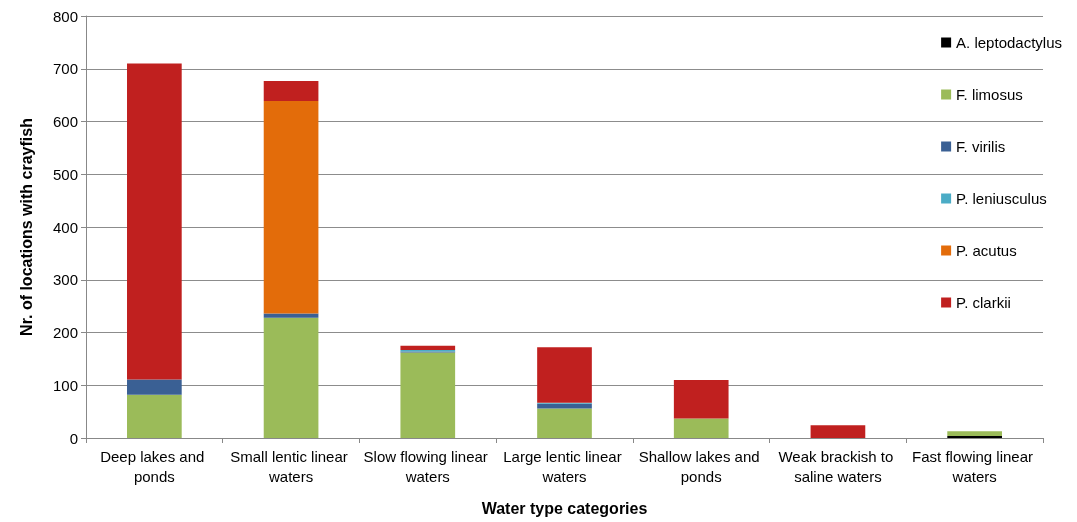 The height and width of the screenshot is (522, 1077). Describe the element at coordinates (986, 250) in the screenshot. I see `legend-label: P. acutus` at that location.